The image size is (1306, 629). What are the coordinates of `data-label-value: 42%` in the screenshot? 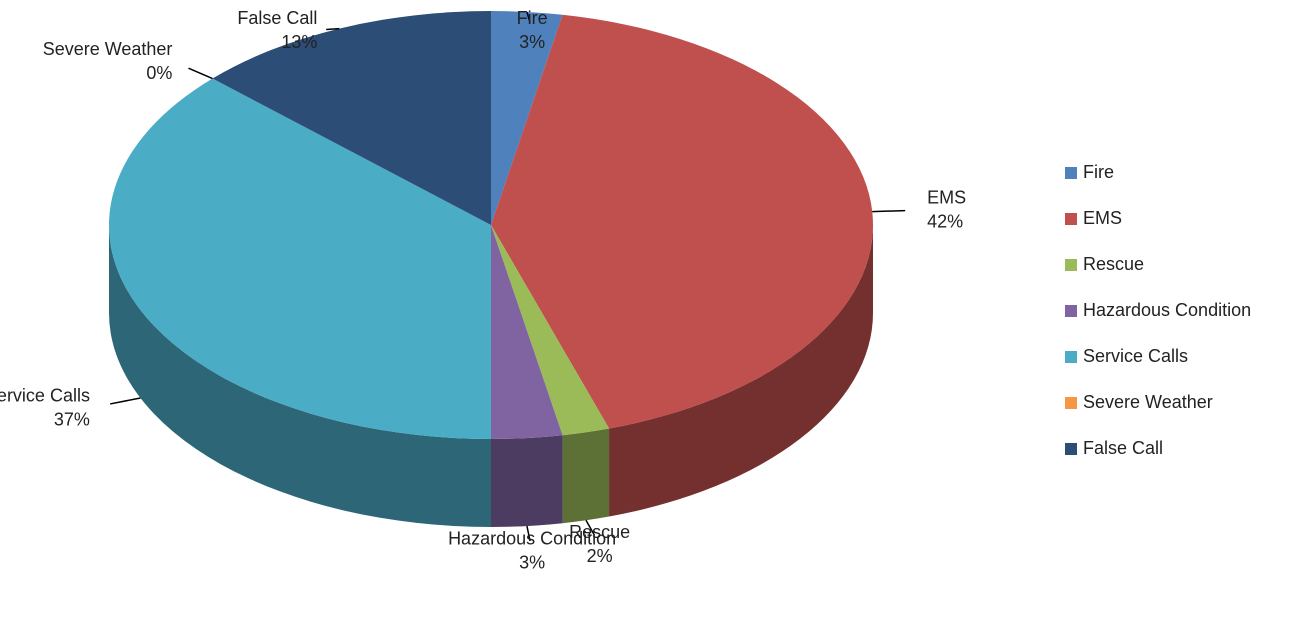 It's located at (945, 222).